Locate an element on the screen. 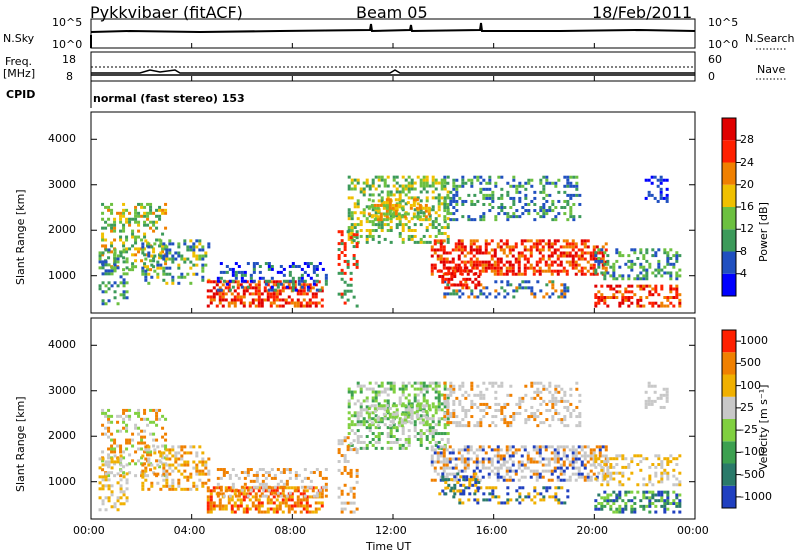 The image size is (800, 554). colorbar-swatch is located at coordinates (729, 363).